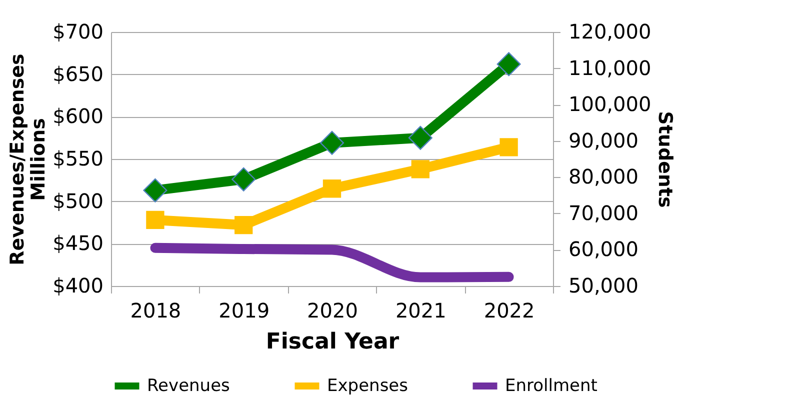  Describe the element at coordinates (603, 140) in the screenshot. I see `y2-tick-label: 90,000` at that location.